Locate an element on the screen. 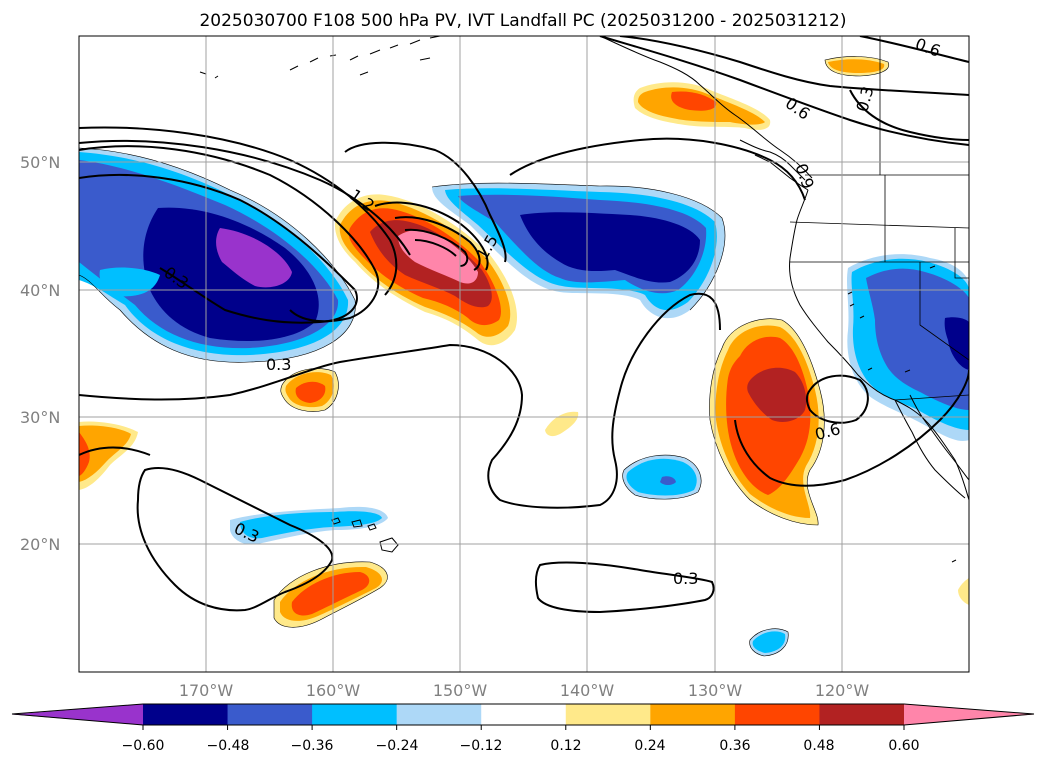 This screenshot has width=1047, height=765. colorbar-extend-high is located at coordinates (969, 714).